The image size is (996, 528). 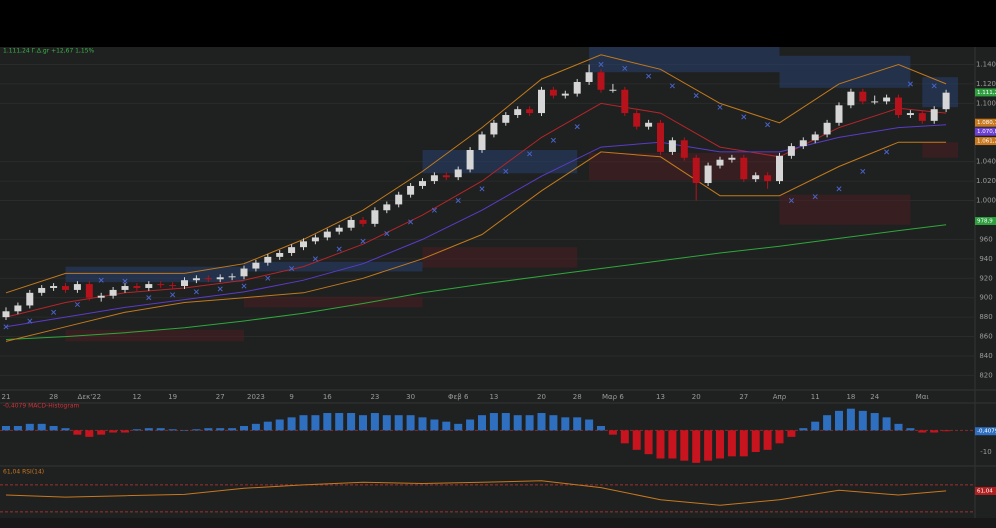 I want to click on price-tag-label: 1.061,2, so click(x=986, y=142).